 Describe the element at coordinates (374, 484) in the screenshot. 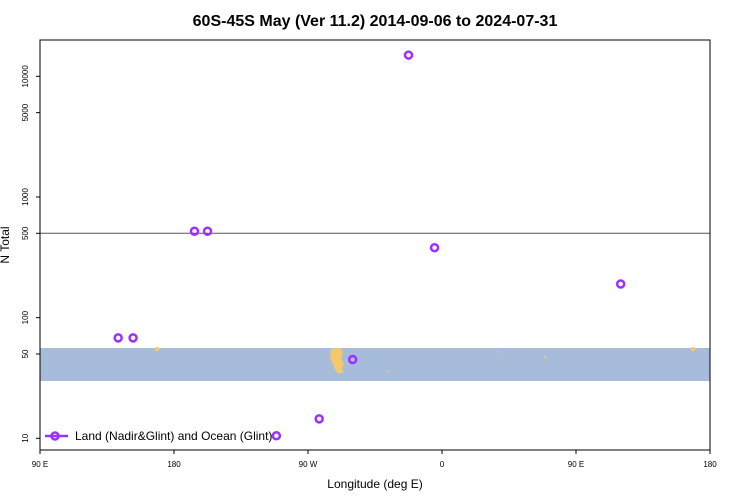

I see `x-axis-label: Longitude (deg E)` at that location.